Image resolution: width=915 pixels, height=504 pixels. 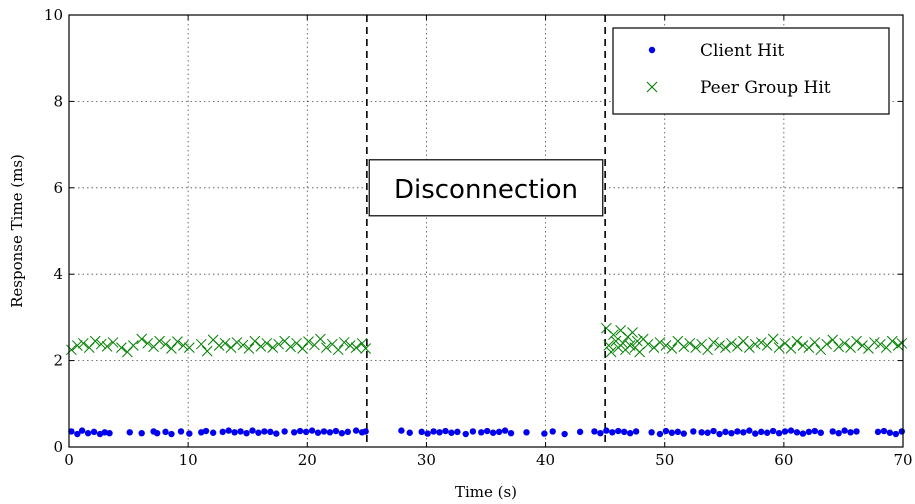 I want to click on x-tick-label: 20, so click(x=307, y=460).